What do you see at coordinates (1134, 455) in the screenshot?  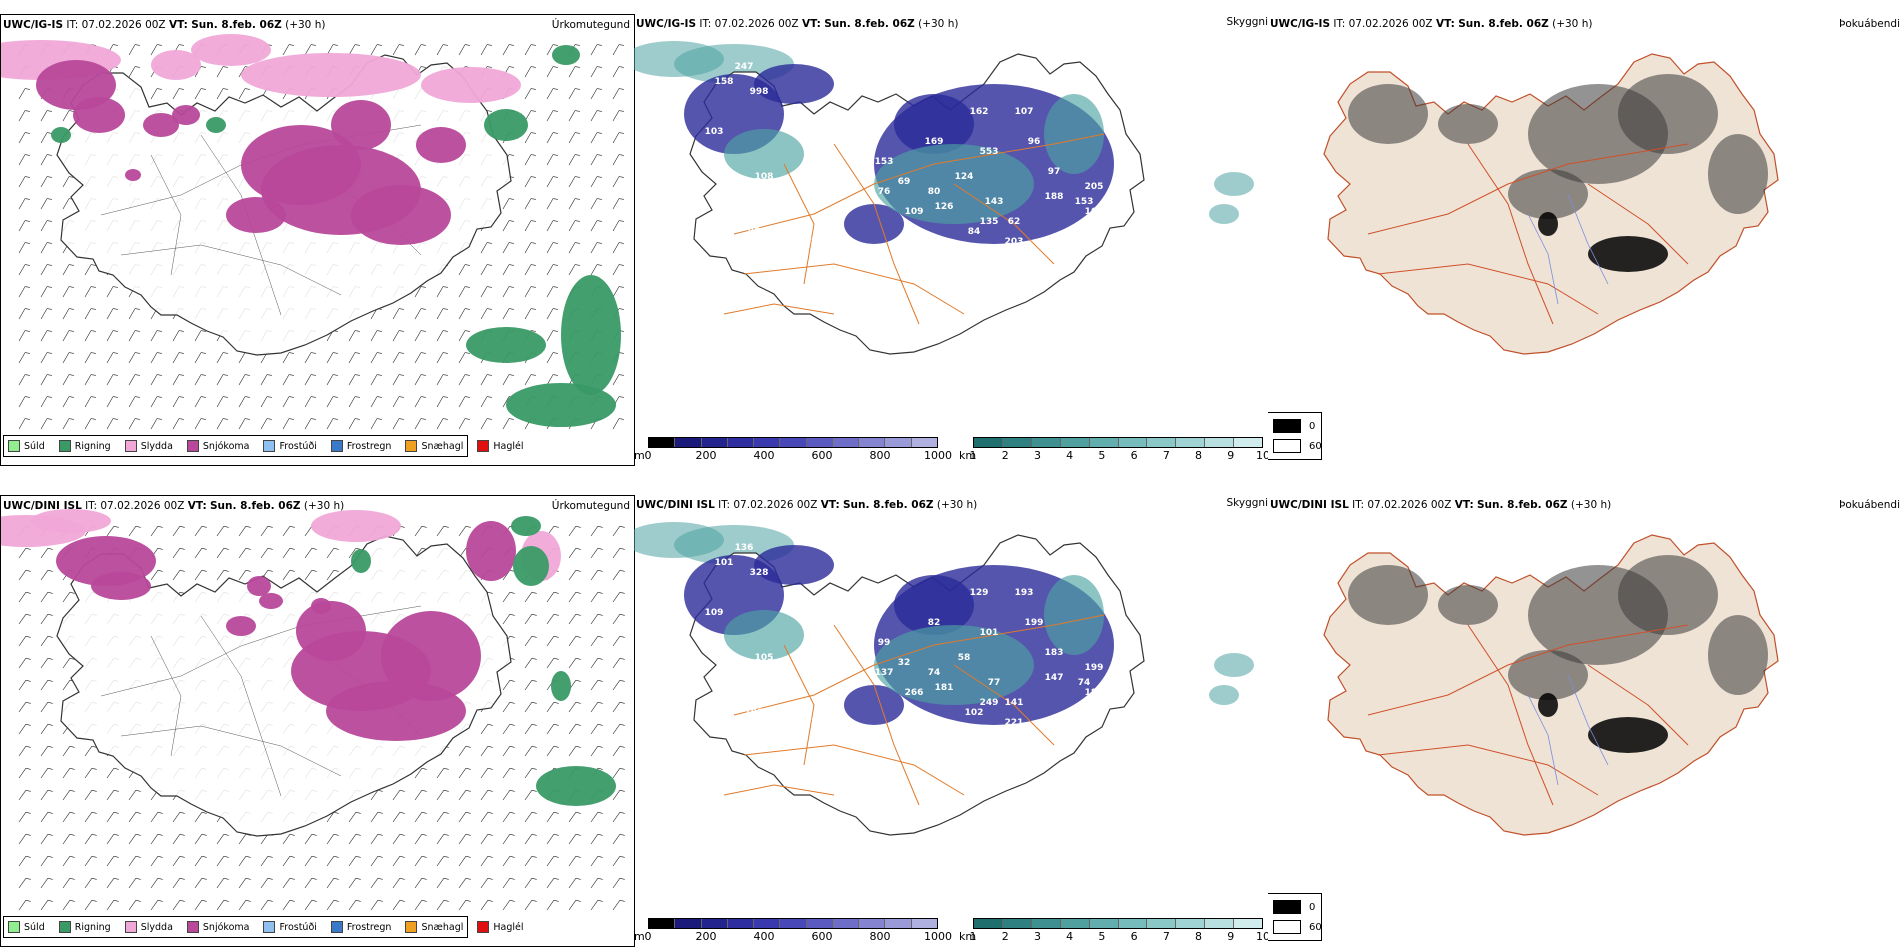 I see `colorbar-tick: 6` at bounding box center [1134, 455].